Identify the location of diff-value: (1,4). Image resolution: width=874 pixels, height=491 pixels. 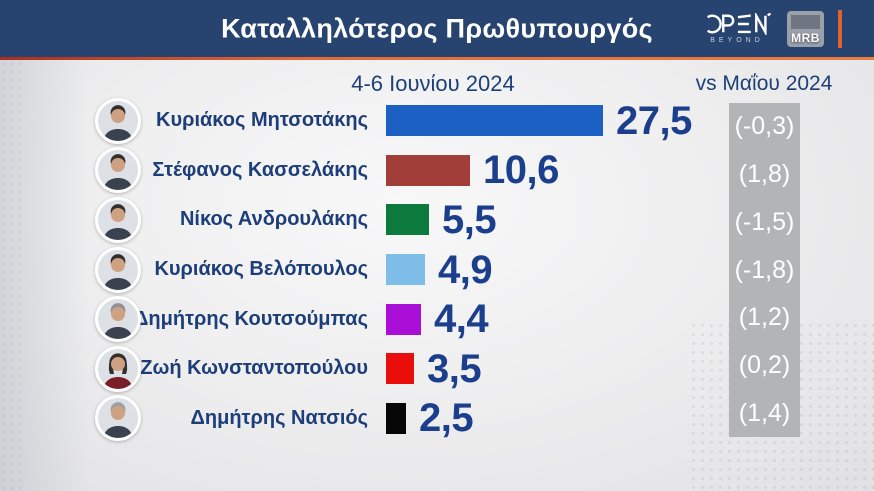
(764, 412).